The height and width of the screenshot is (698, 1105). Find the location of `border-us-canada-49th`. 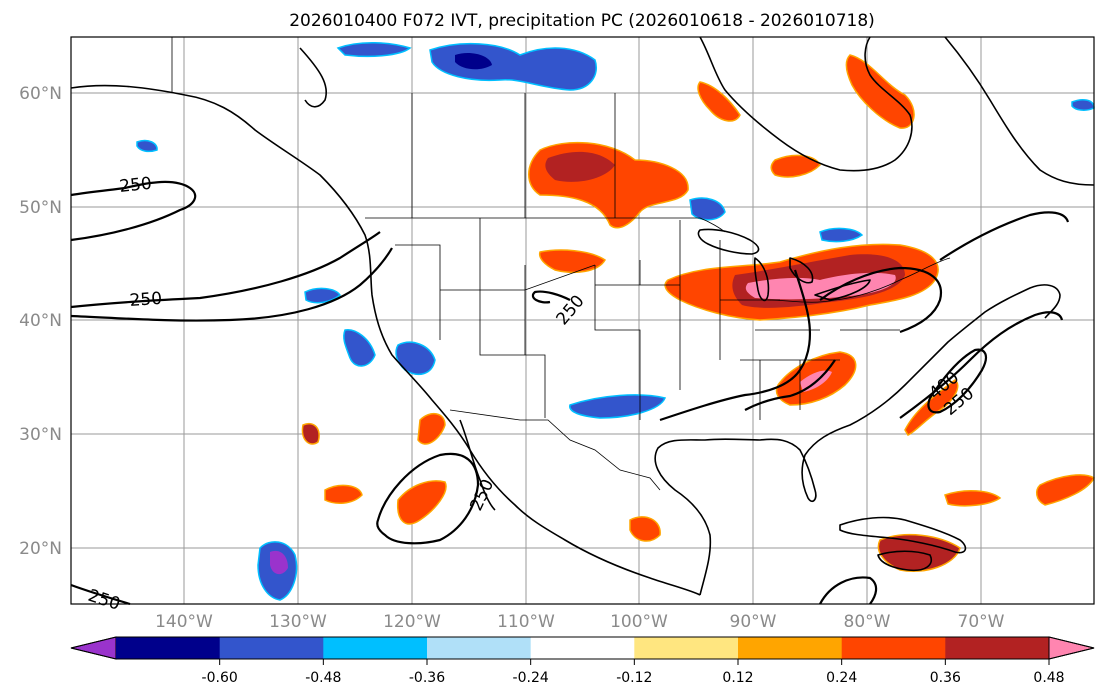

border-us-canada-49th is located at coordinates (545, 225).